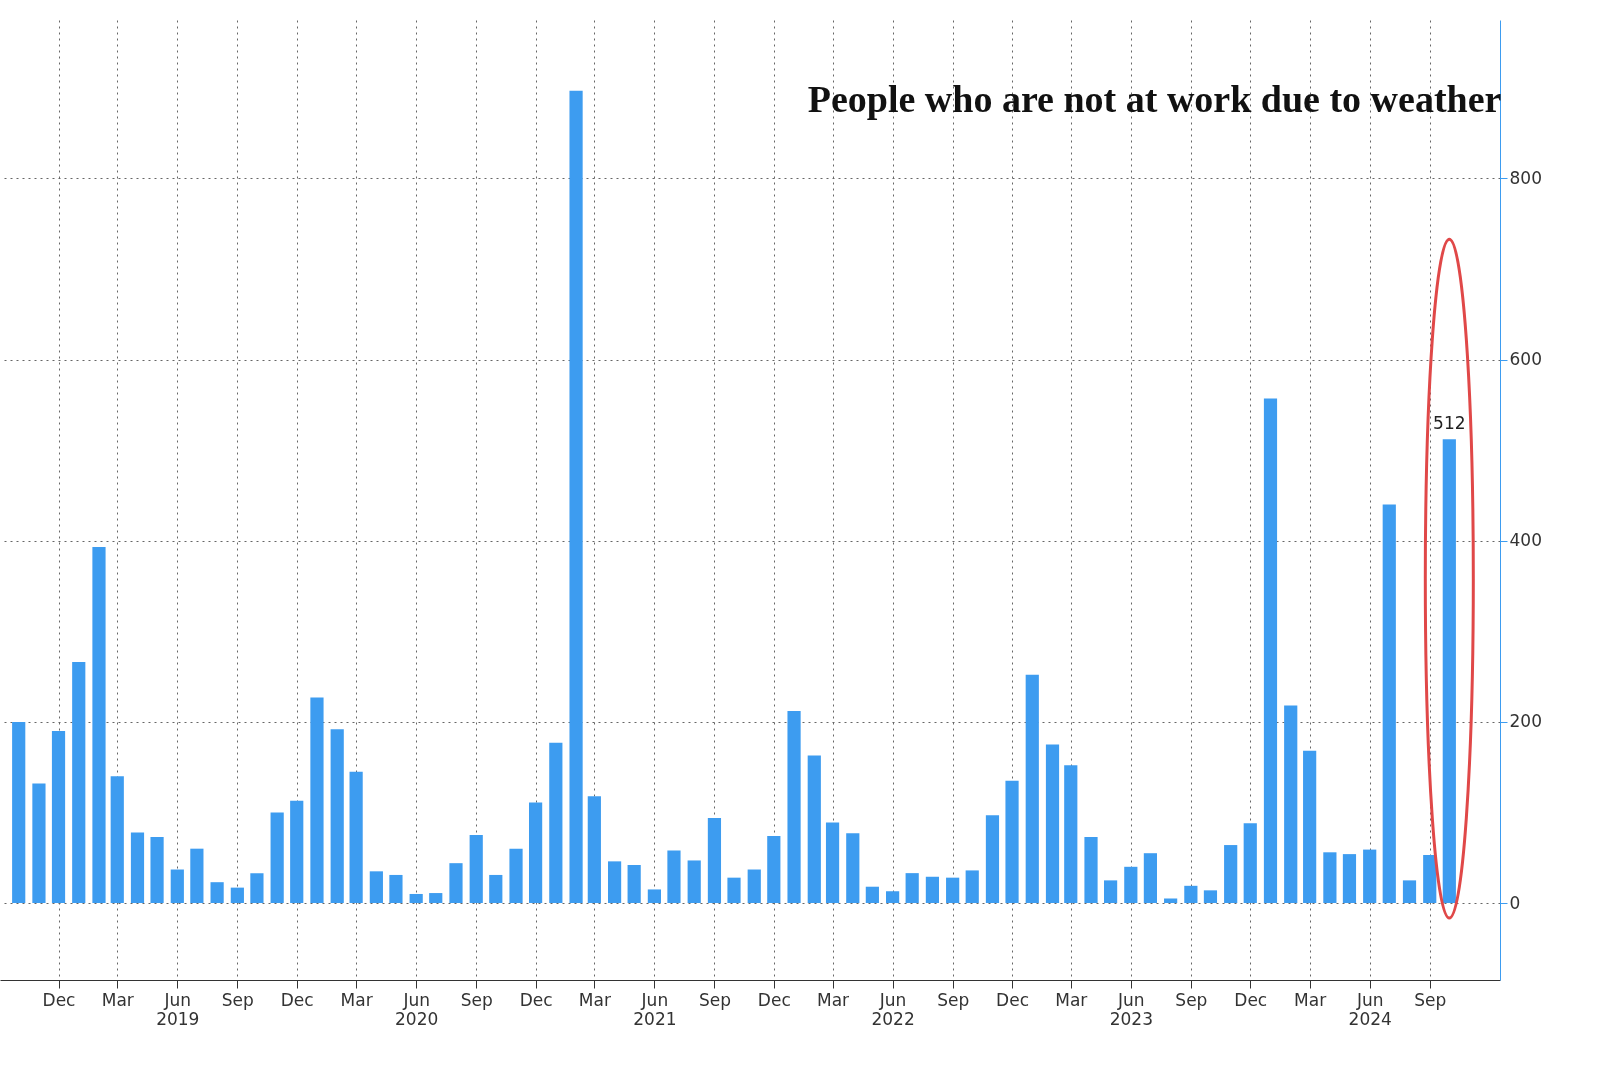 This screenshot has height=1068, width=1600. I want to click on x-tick-label: Jun 2022, so click(893, 1009).